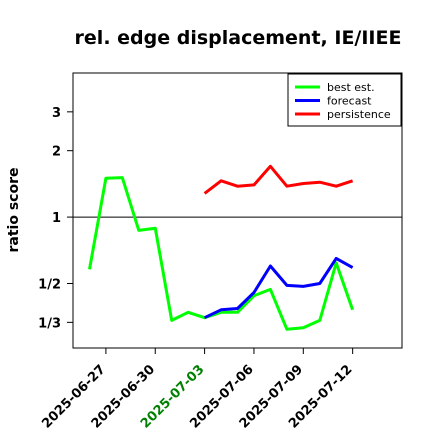 The image size is (440, 440). Describe the element at coordinates (278, 179) in the screenshot. I see `series-line-persistence` at that location.